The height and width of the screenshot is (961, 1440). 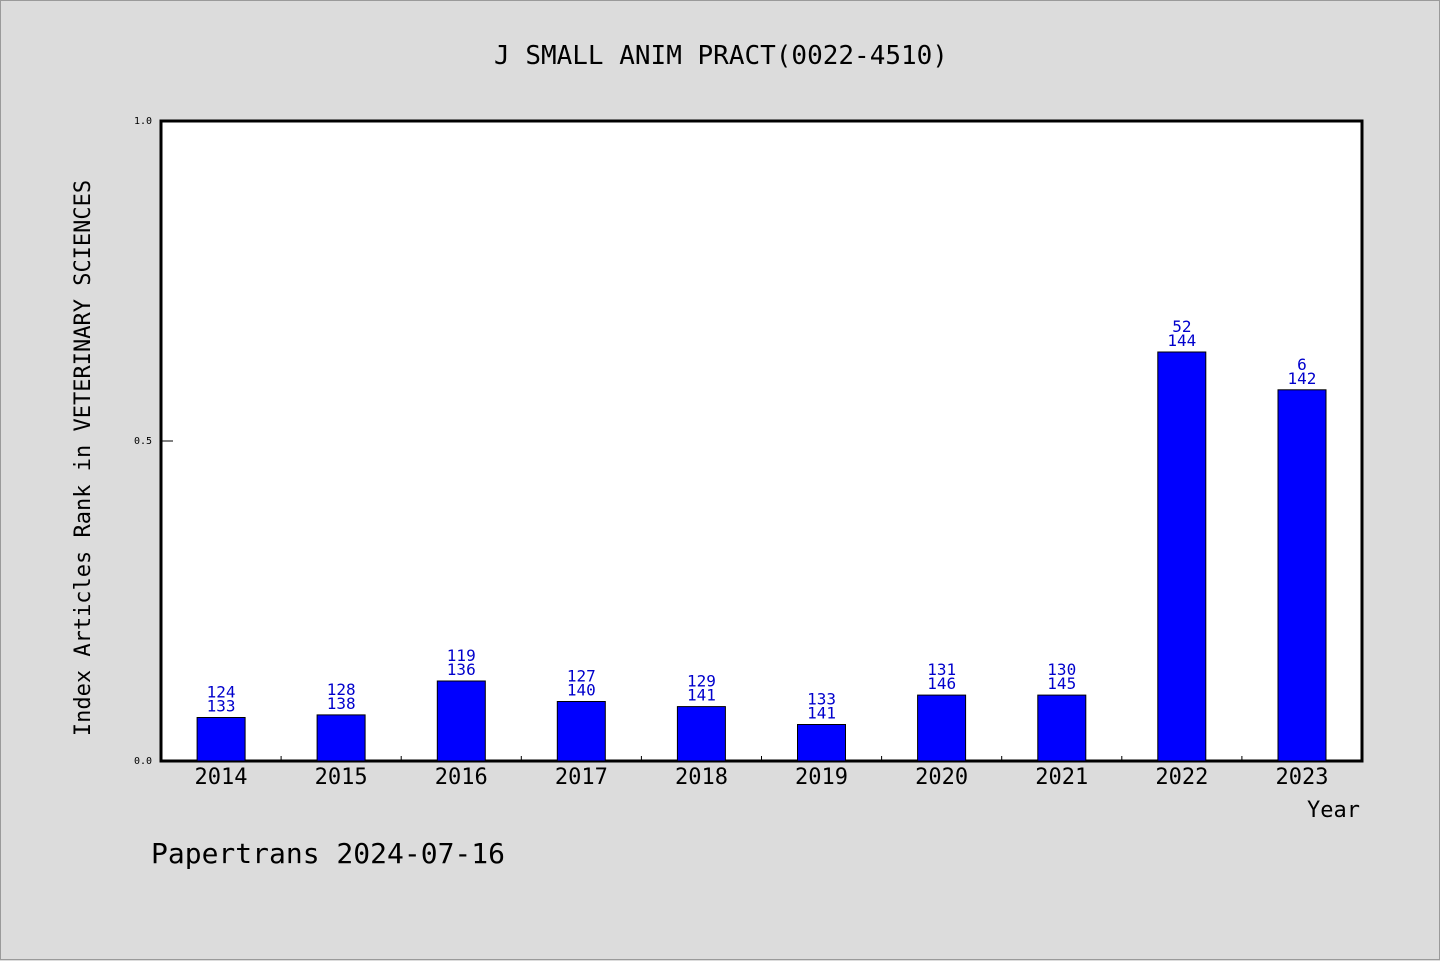 What do you see at coordinates (221, 777) in the screenshot?
I see `x-tick-label-2014: 2014` at bounding box center [221, 777].